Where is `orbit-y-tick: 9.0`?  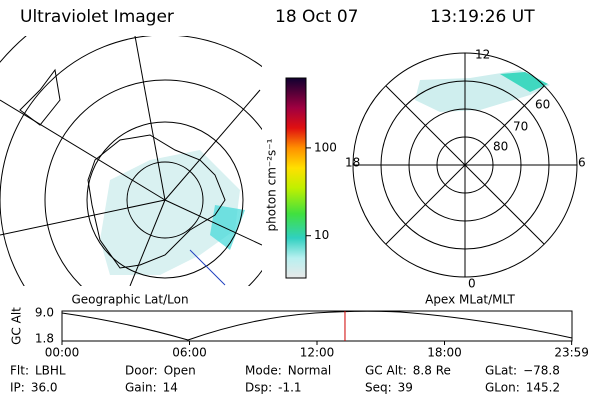
orbit-y-tick: 9.0 is located at coordinates (44, 313).